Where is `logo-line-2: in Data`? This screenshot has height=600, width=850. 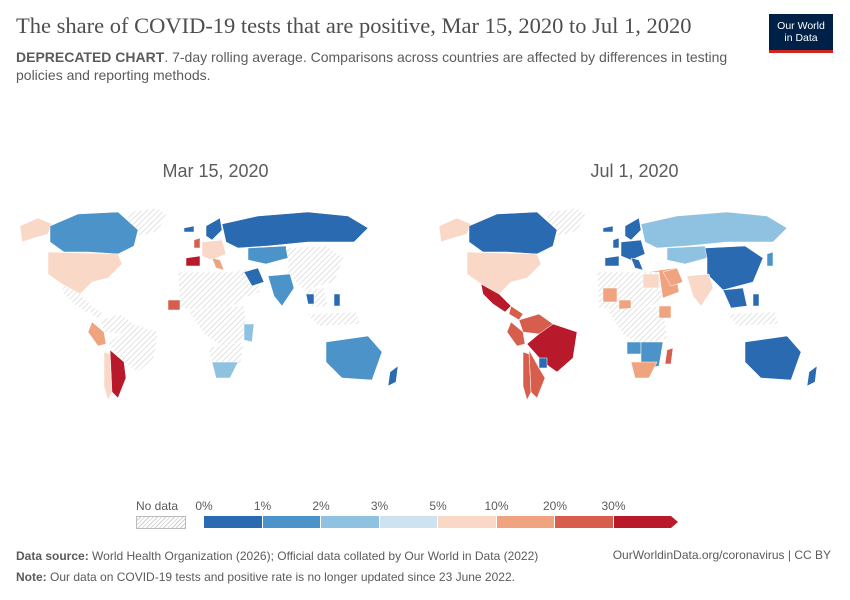 logo-line-2: in Data is located at coordinates (801, 38).